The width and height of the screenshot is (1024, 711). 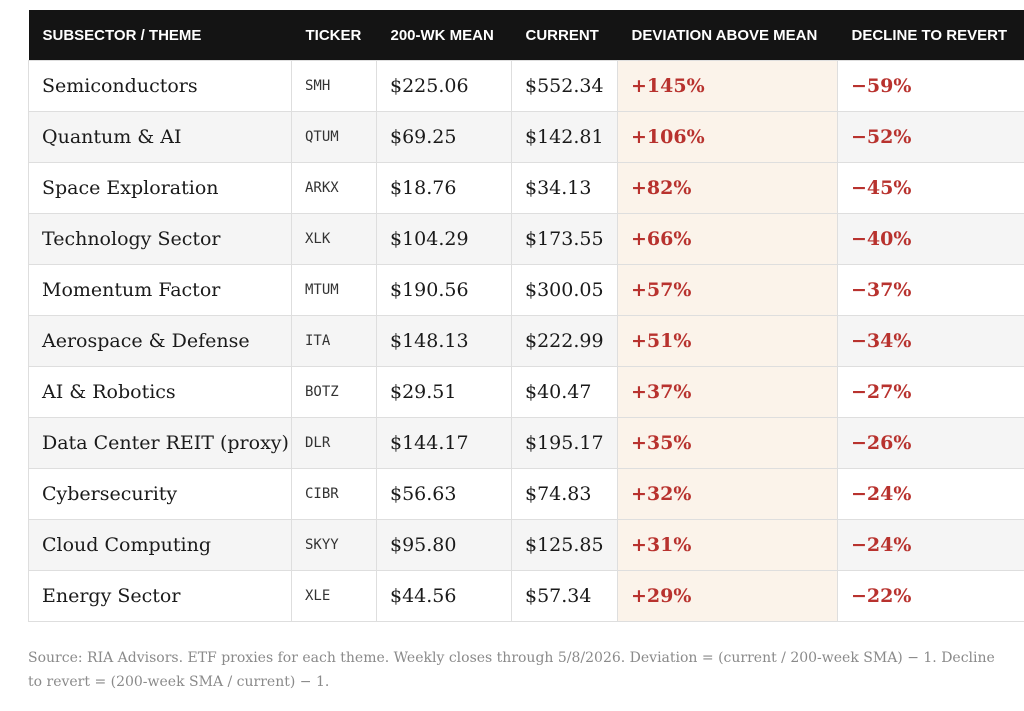 I want to click on header-subsector-theme: SUBSECTOR / THEME, so click(x=160, y=35).